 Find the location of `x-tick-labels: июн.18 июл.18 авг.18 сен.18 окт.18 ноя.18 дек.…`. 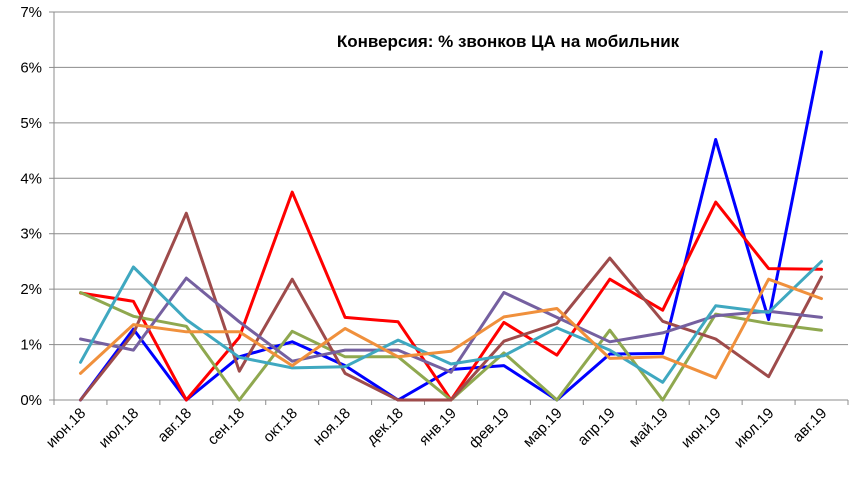

x-tick-labels: июн.18 июл.18 авг.18 сен.18 окт.18 ноя.18 дек.… is located at coordinates (437, 428).